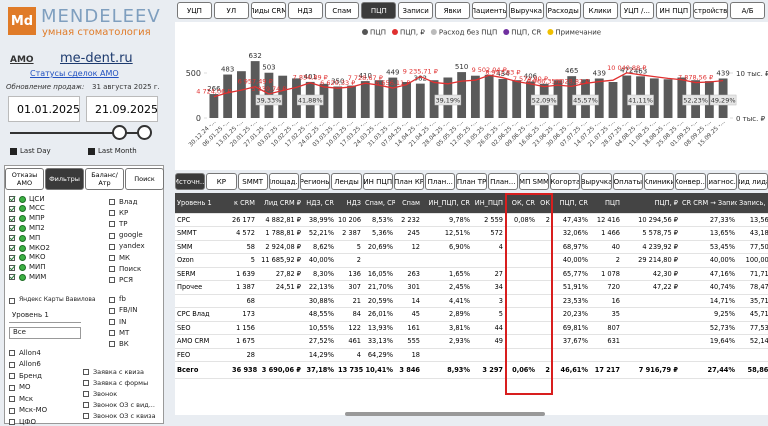  What do you see at coordinates (379, 203) in the screenshot?
I see `column-header: Спам, CR` at bounding box center [379, 203].